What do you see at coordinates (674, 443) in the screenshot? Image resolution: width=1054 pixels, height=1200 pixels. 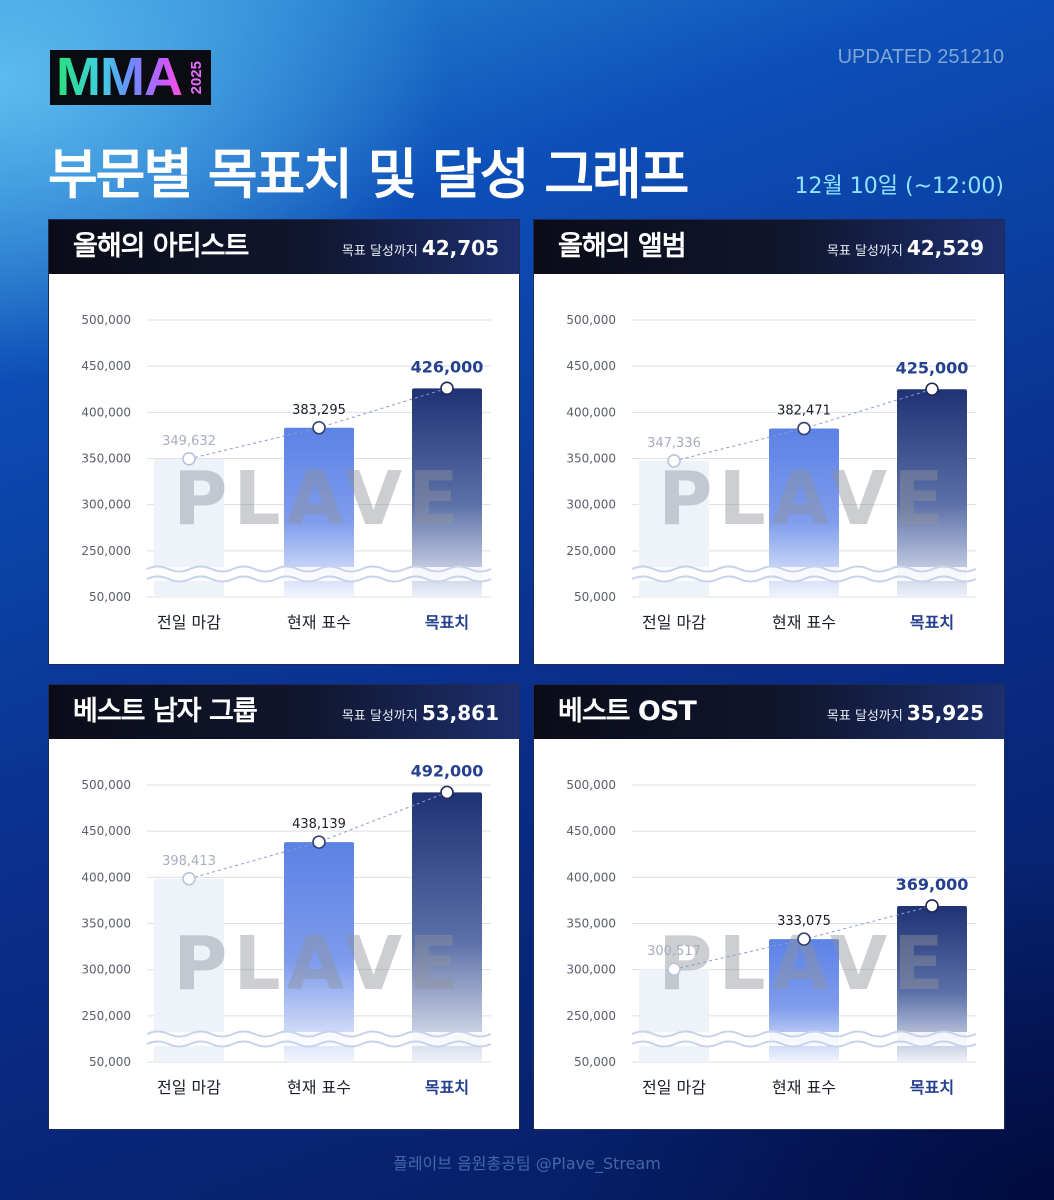 I see `data-label: 347,336` at bounding box center [674, 443].